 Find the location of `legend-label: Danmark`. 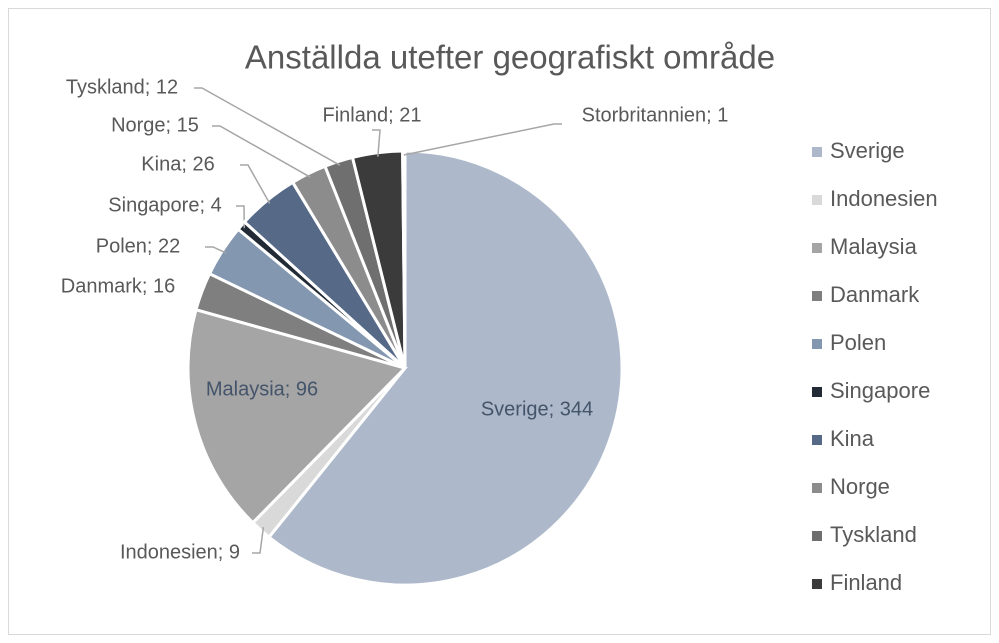

legend-label: Danmark is located at coordinates (875, 294).